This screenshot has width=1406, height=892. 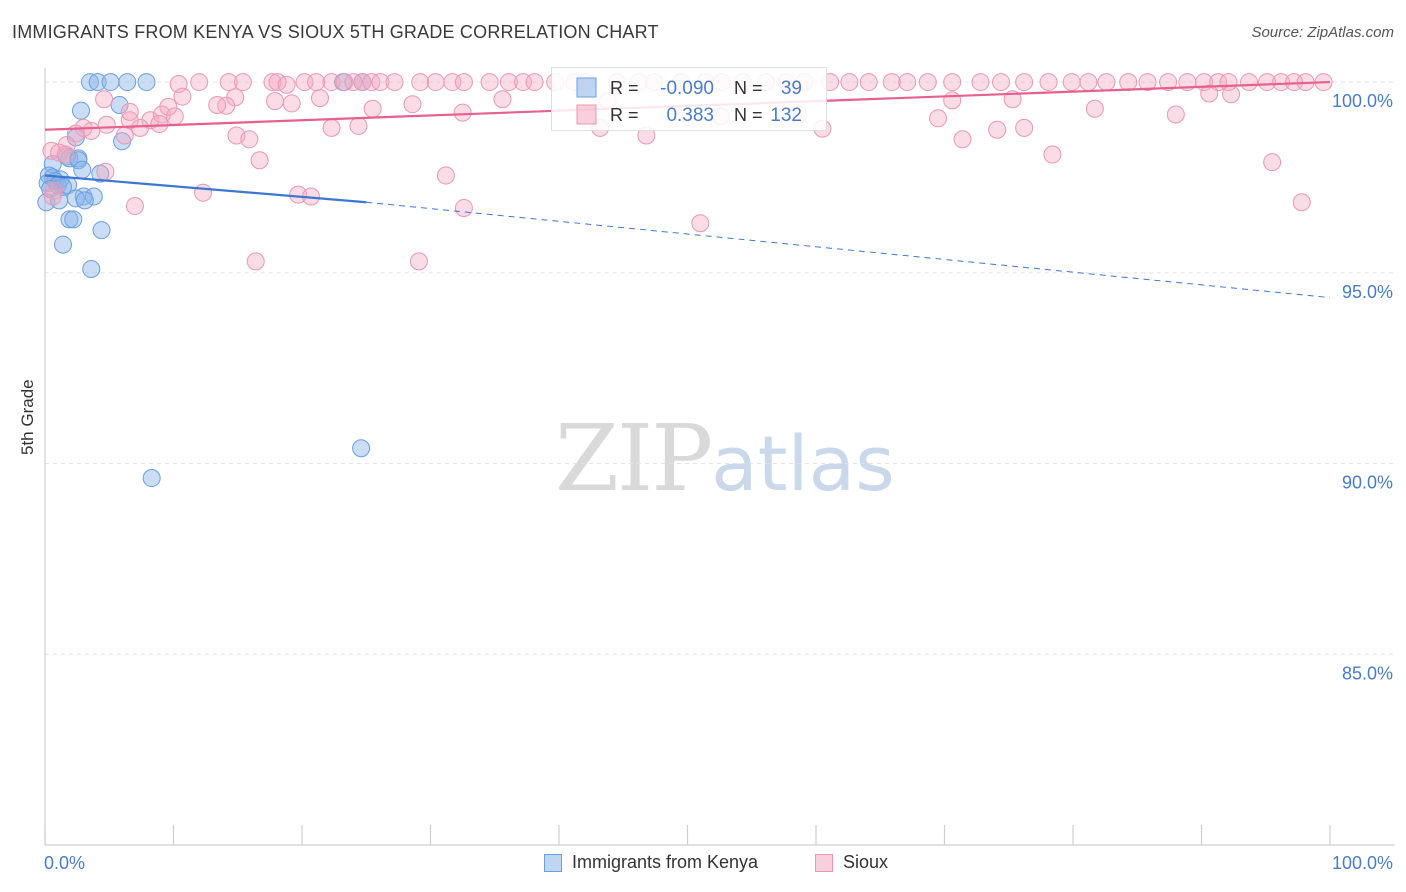 I want to click on x-tick-label-max: 100.0%, so click(x=1362, y=863).